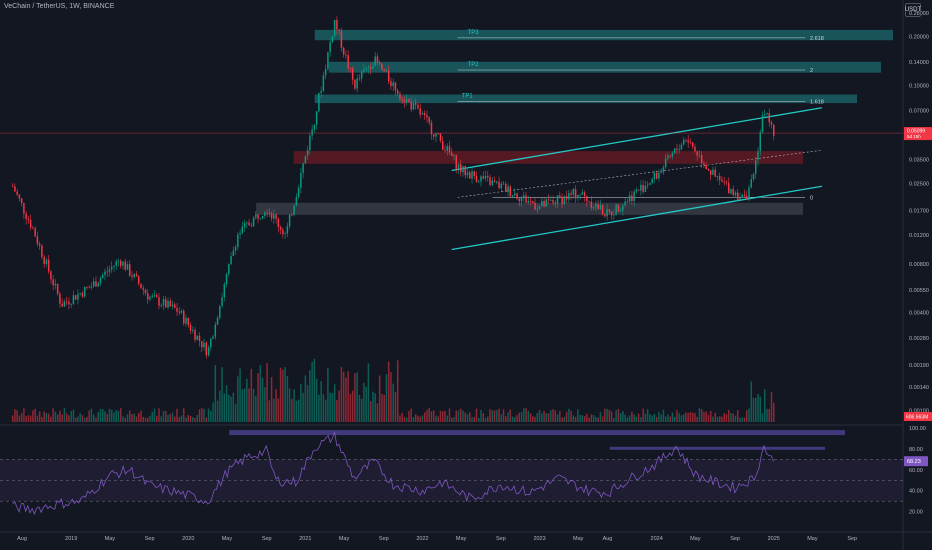 Image resolution: width=932 pixels, height=550 pixels. What do you see at coordinates (913, 10) in the screenshot?
I see `currency-button: USDT` at bounding box center [913, 10].